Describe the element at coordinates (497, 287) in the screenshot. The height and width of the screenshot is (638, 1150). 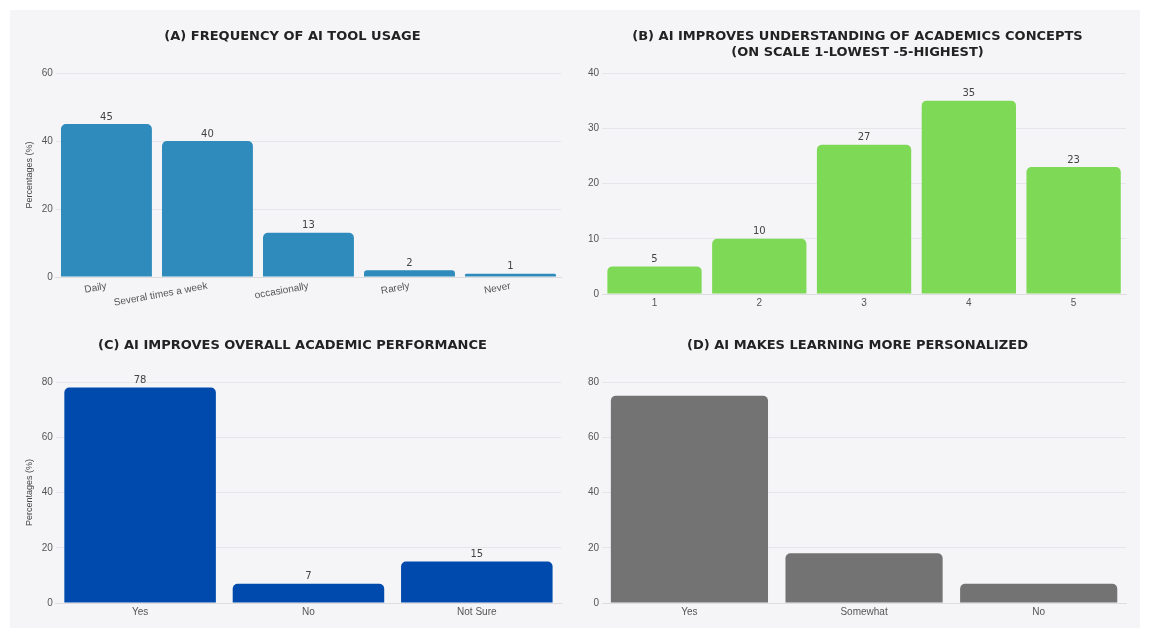
I see `x-tick-label: Never` at that location.